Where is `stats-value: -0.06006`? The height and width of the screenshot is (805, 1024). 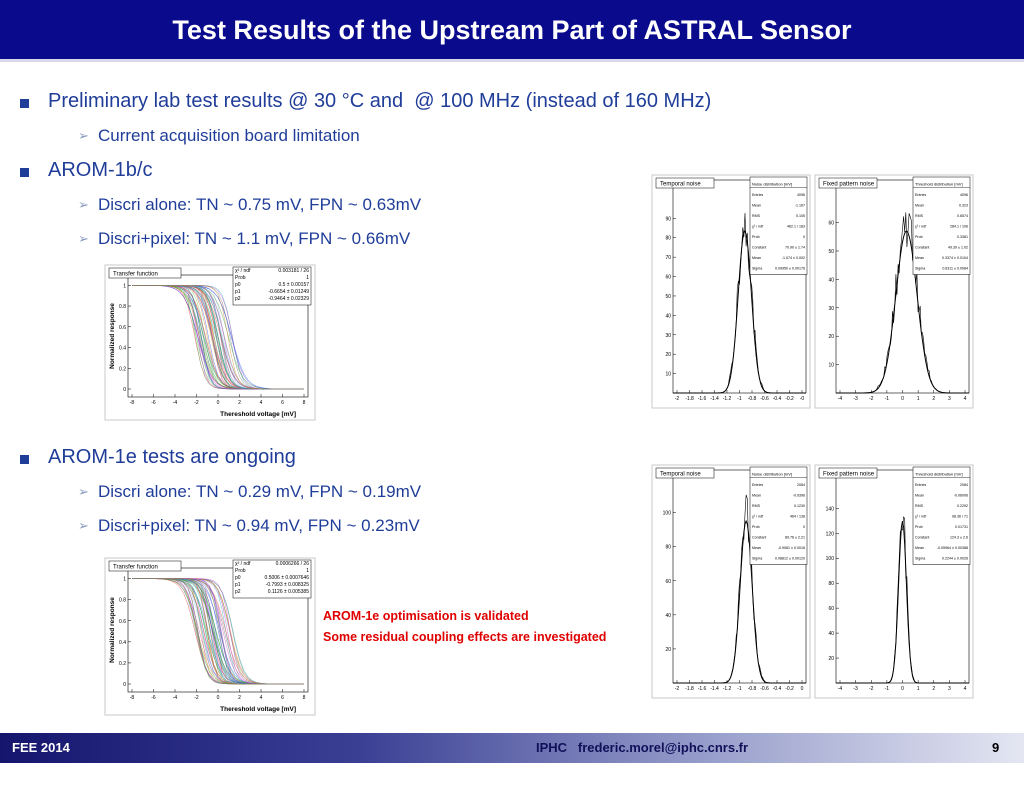 stats-value: -0.06006 is located at coordinates (961, 496).